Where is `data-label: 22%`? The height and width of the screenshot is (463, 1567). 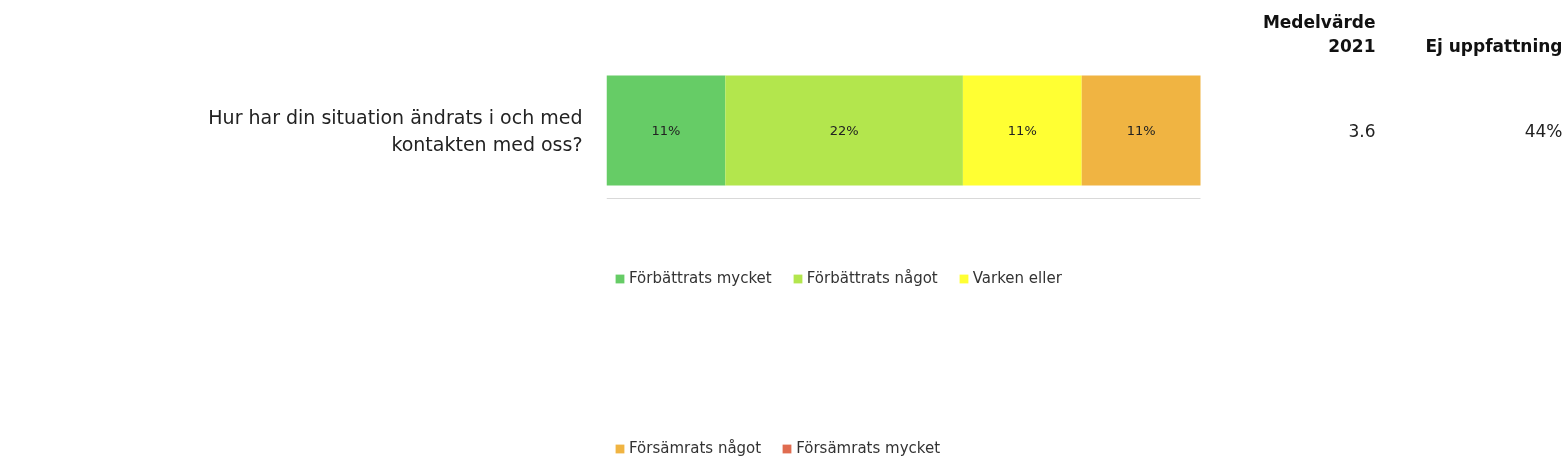
data-label: 22% is located at coordinates (844, 130).